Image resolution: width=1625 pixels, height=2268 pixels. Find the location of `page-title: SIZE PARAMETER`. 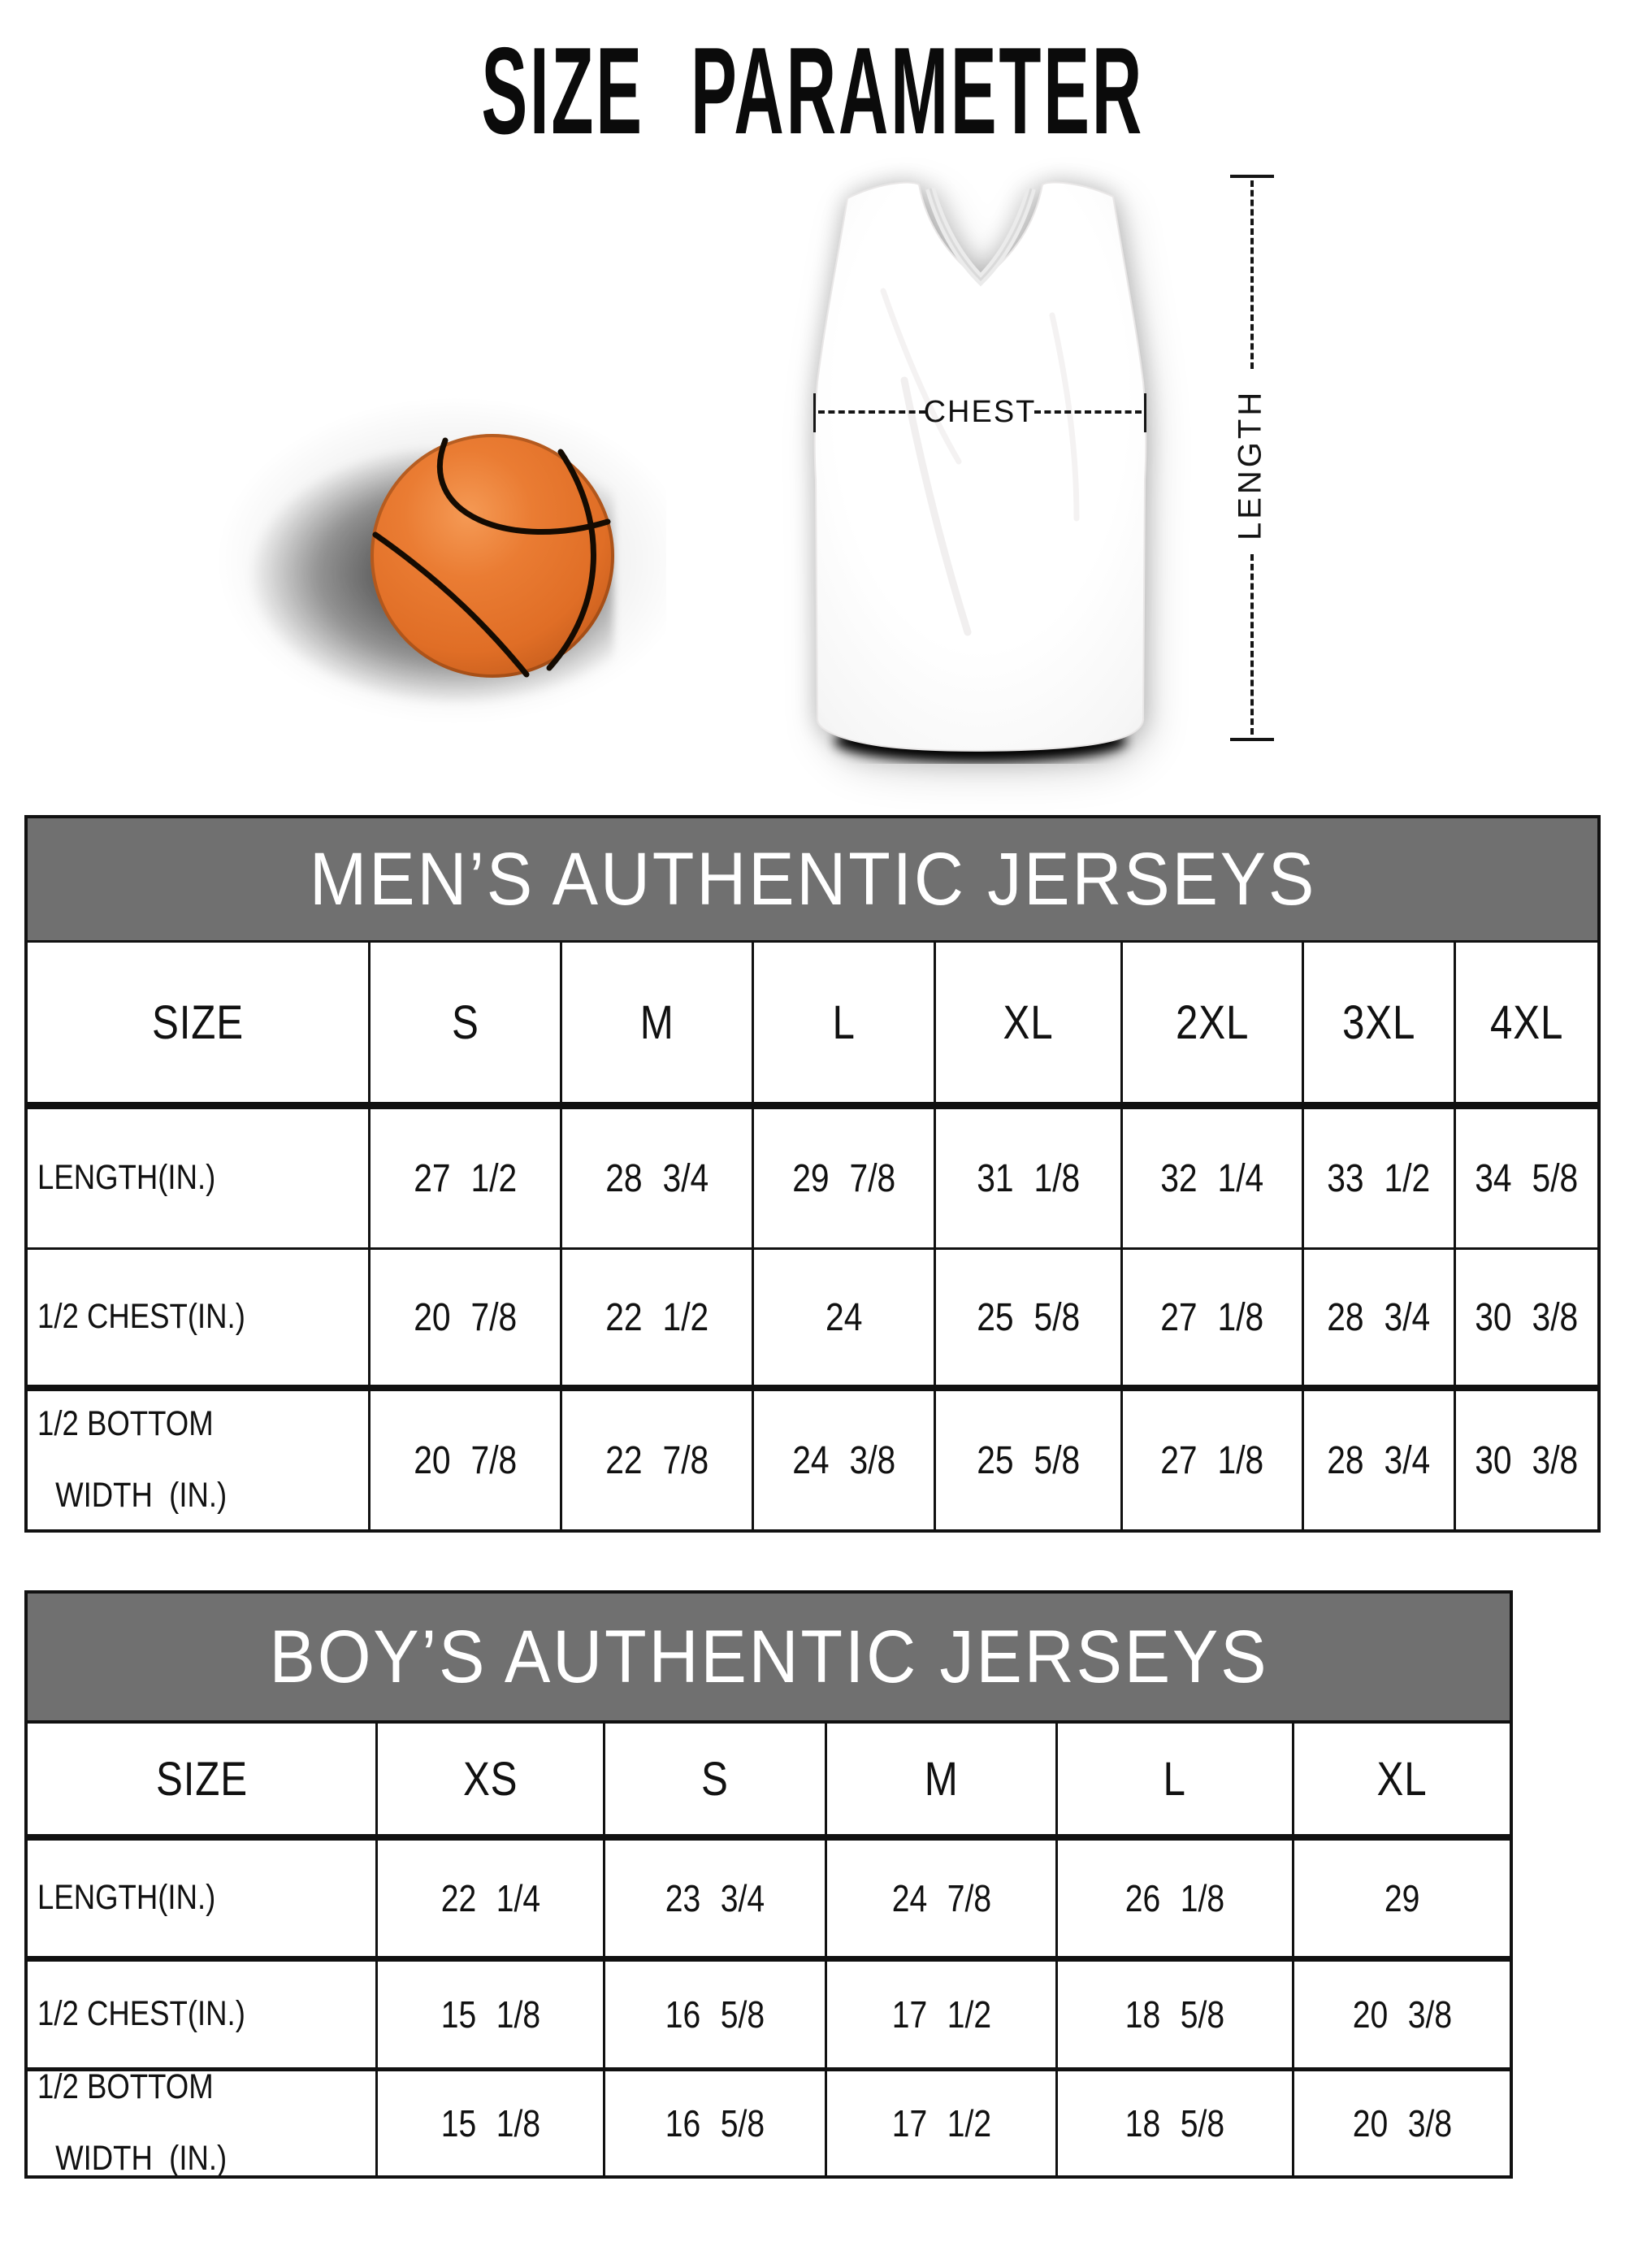

page-title: SIZE PARAMETER is located at coordinates (812, 91).